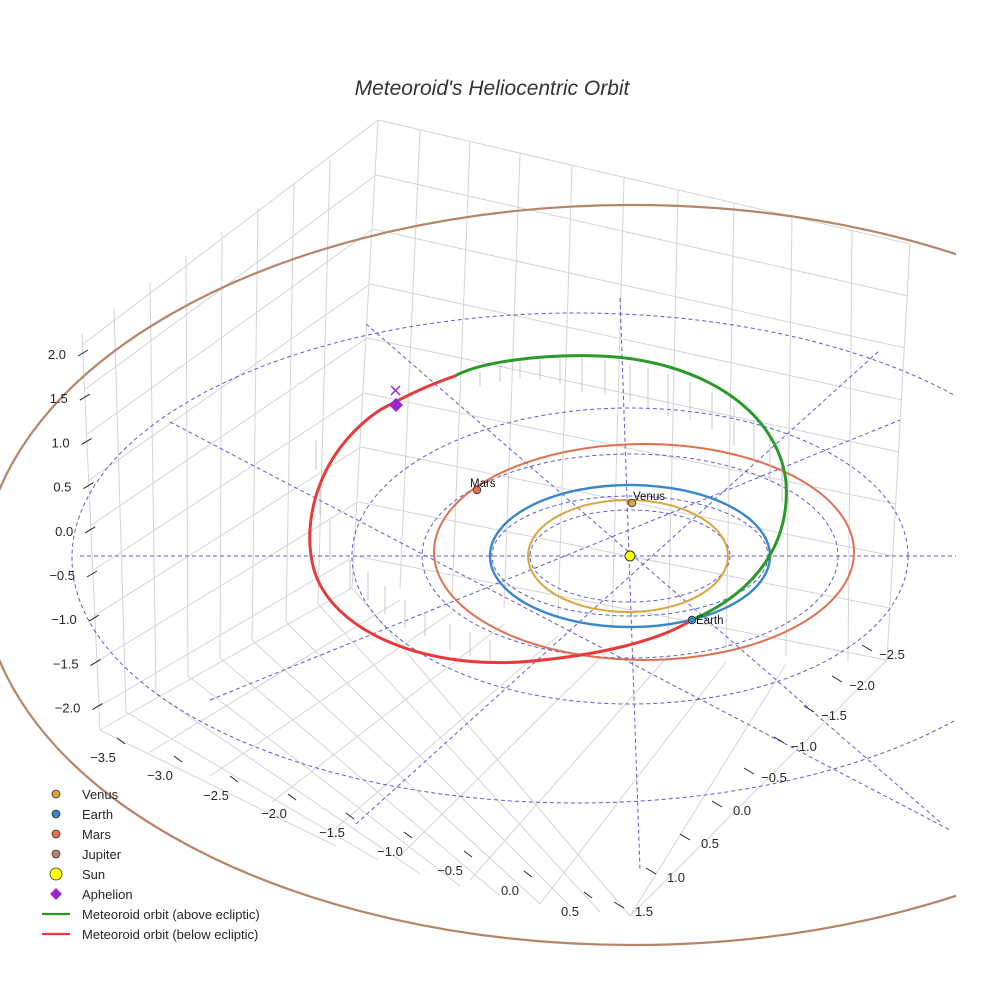 The image size is (984, 984). I want to click on z-tick-label-9: −2.0, so click(68, 708).